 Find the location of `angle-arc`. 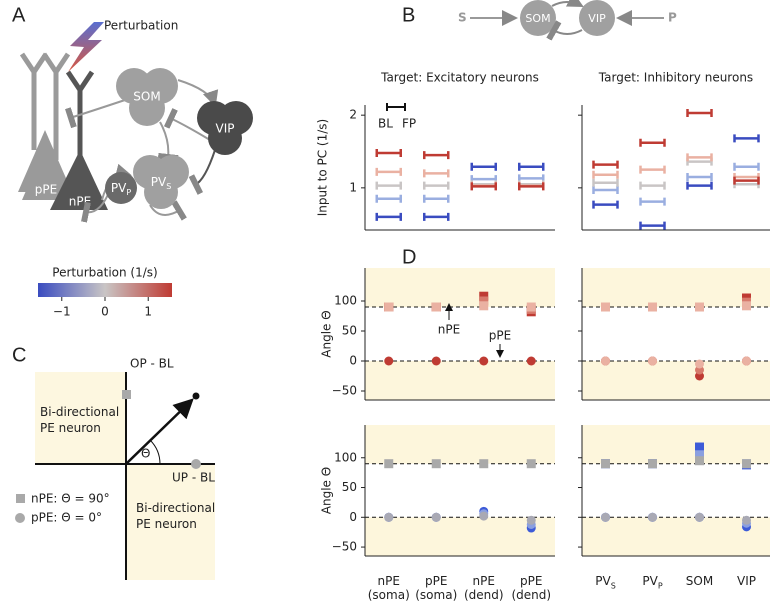

angle-arc is located at coordinates (155, 452).